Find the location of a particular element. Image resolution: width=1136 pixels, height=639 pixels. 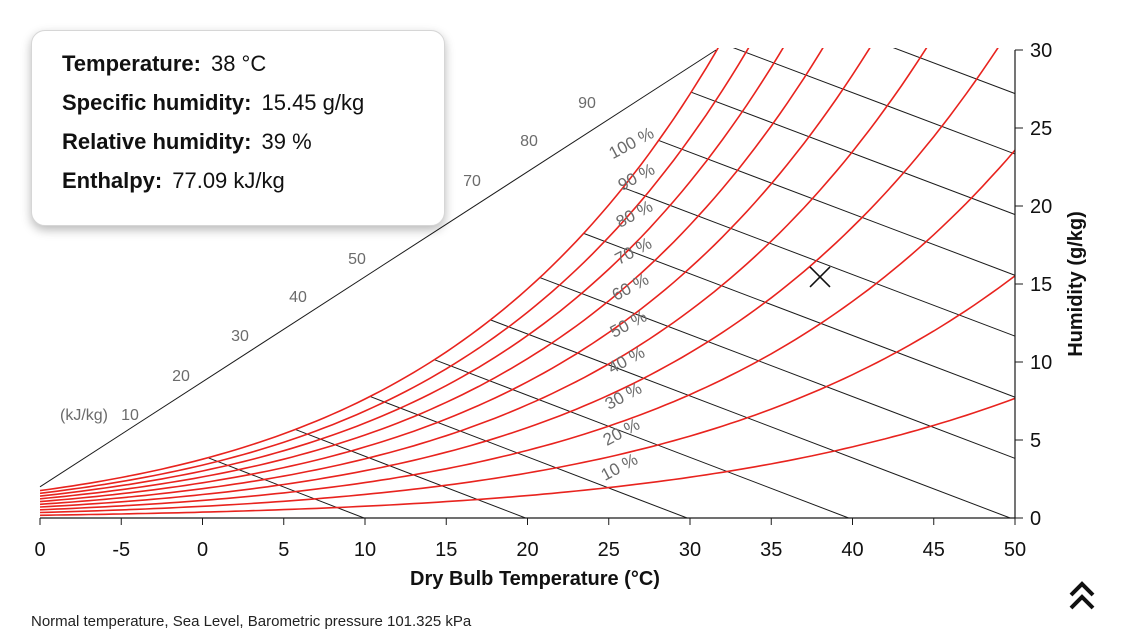

x-axis-title: Dry Bulb Temperature (°C) is located at coordinates (535, 579).